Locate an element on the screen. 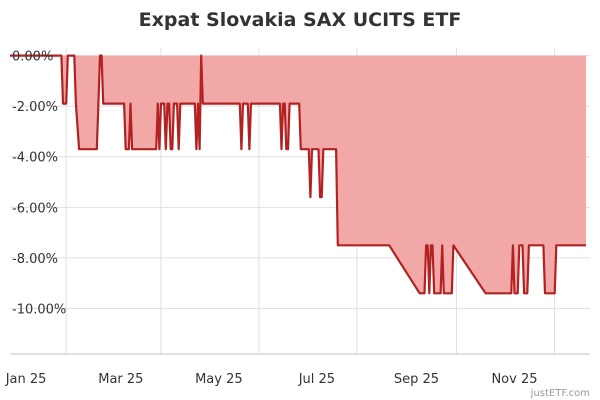 The width and height of the screenshot is (600, 400). x-tick-label: Nov 25 is located at coordinates (514, 379).